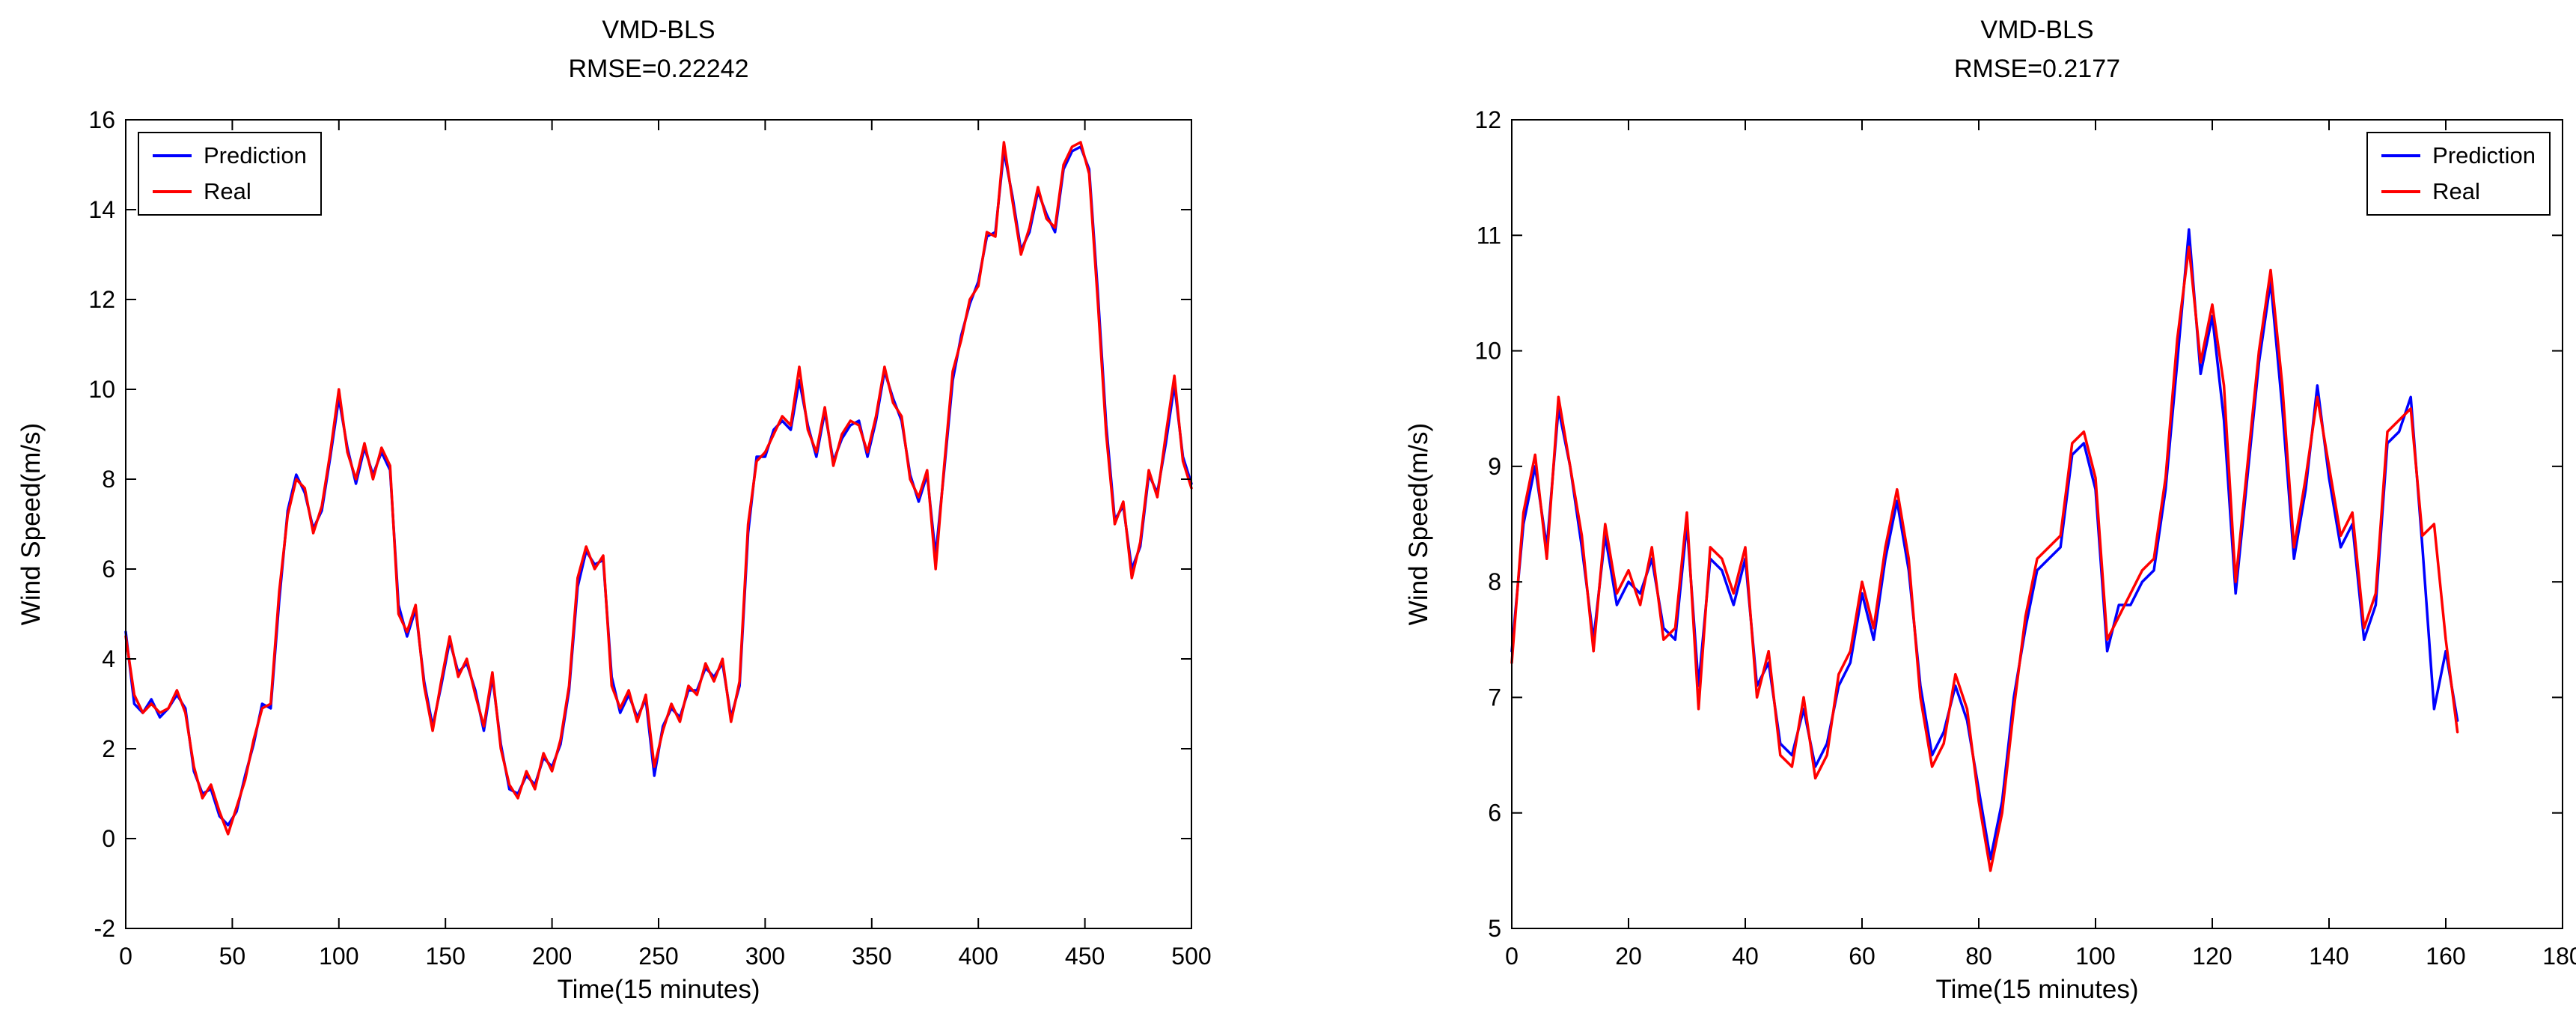 This screenshot has height=1034, width=2576. What do you see at coordinates (765, 956) in the screenshot?
I see `x-tick-label: 300` at bounding box center [765, 956].